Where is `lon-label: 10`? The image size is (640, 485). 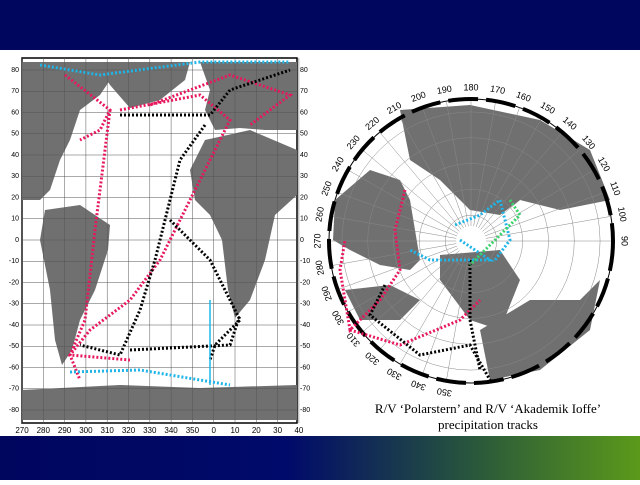
lon-label: 10 is located at coordinates (235, 430).